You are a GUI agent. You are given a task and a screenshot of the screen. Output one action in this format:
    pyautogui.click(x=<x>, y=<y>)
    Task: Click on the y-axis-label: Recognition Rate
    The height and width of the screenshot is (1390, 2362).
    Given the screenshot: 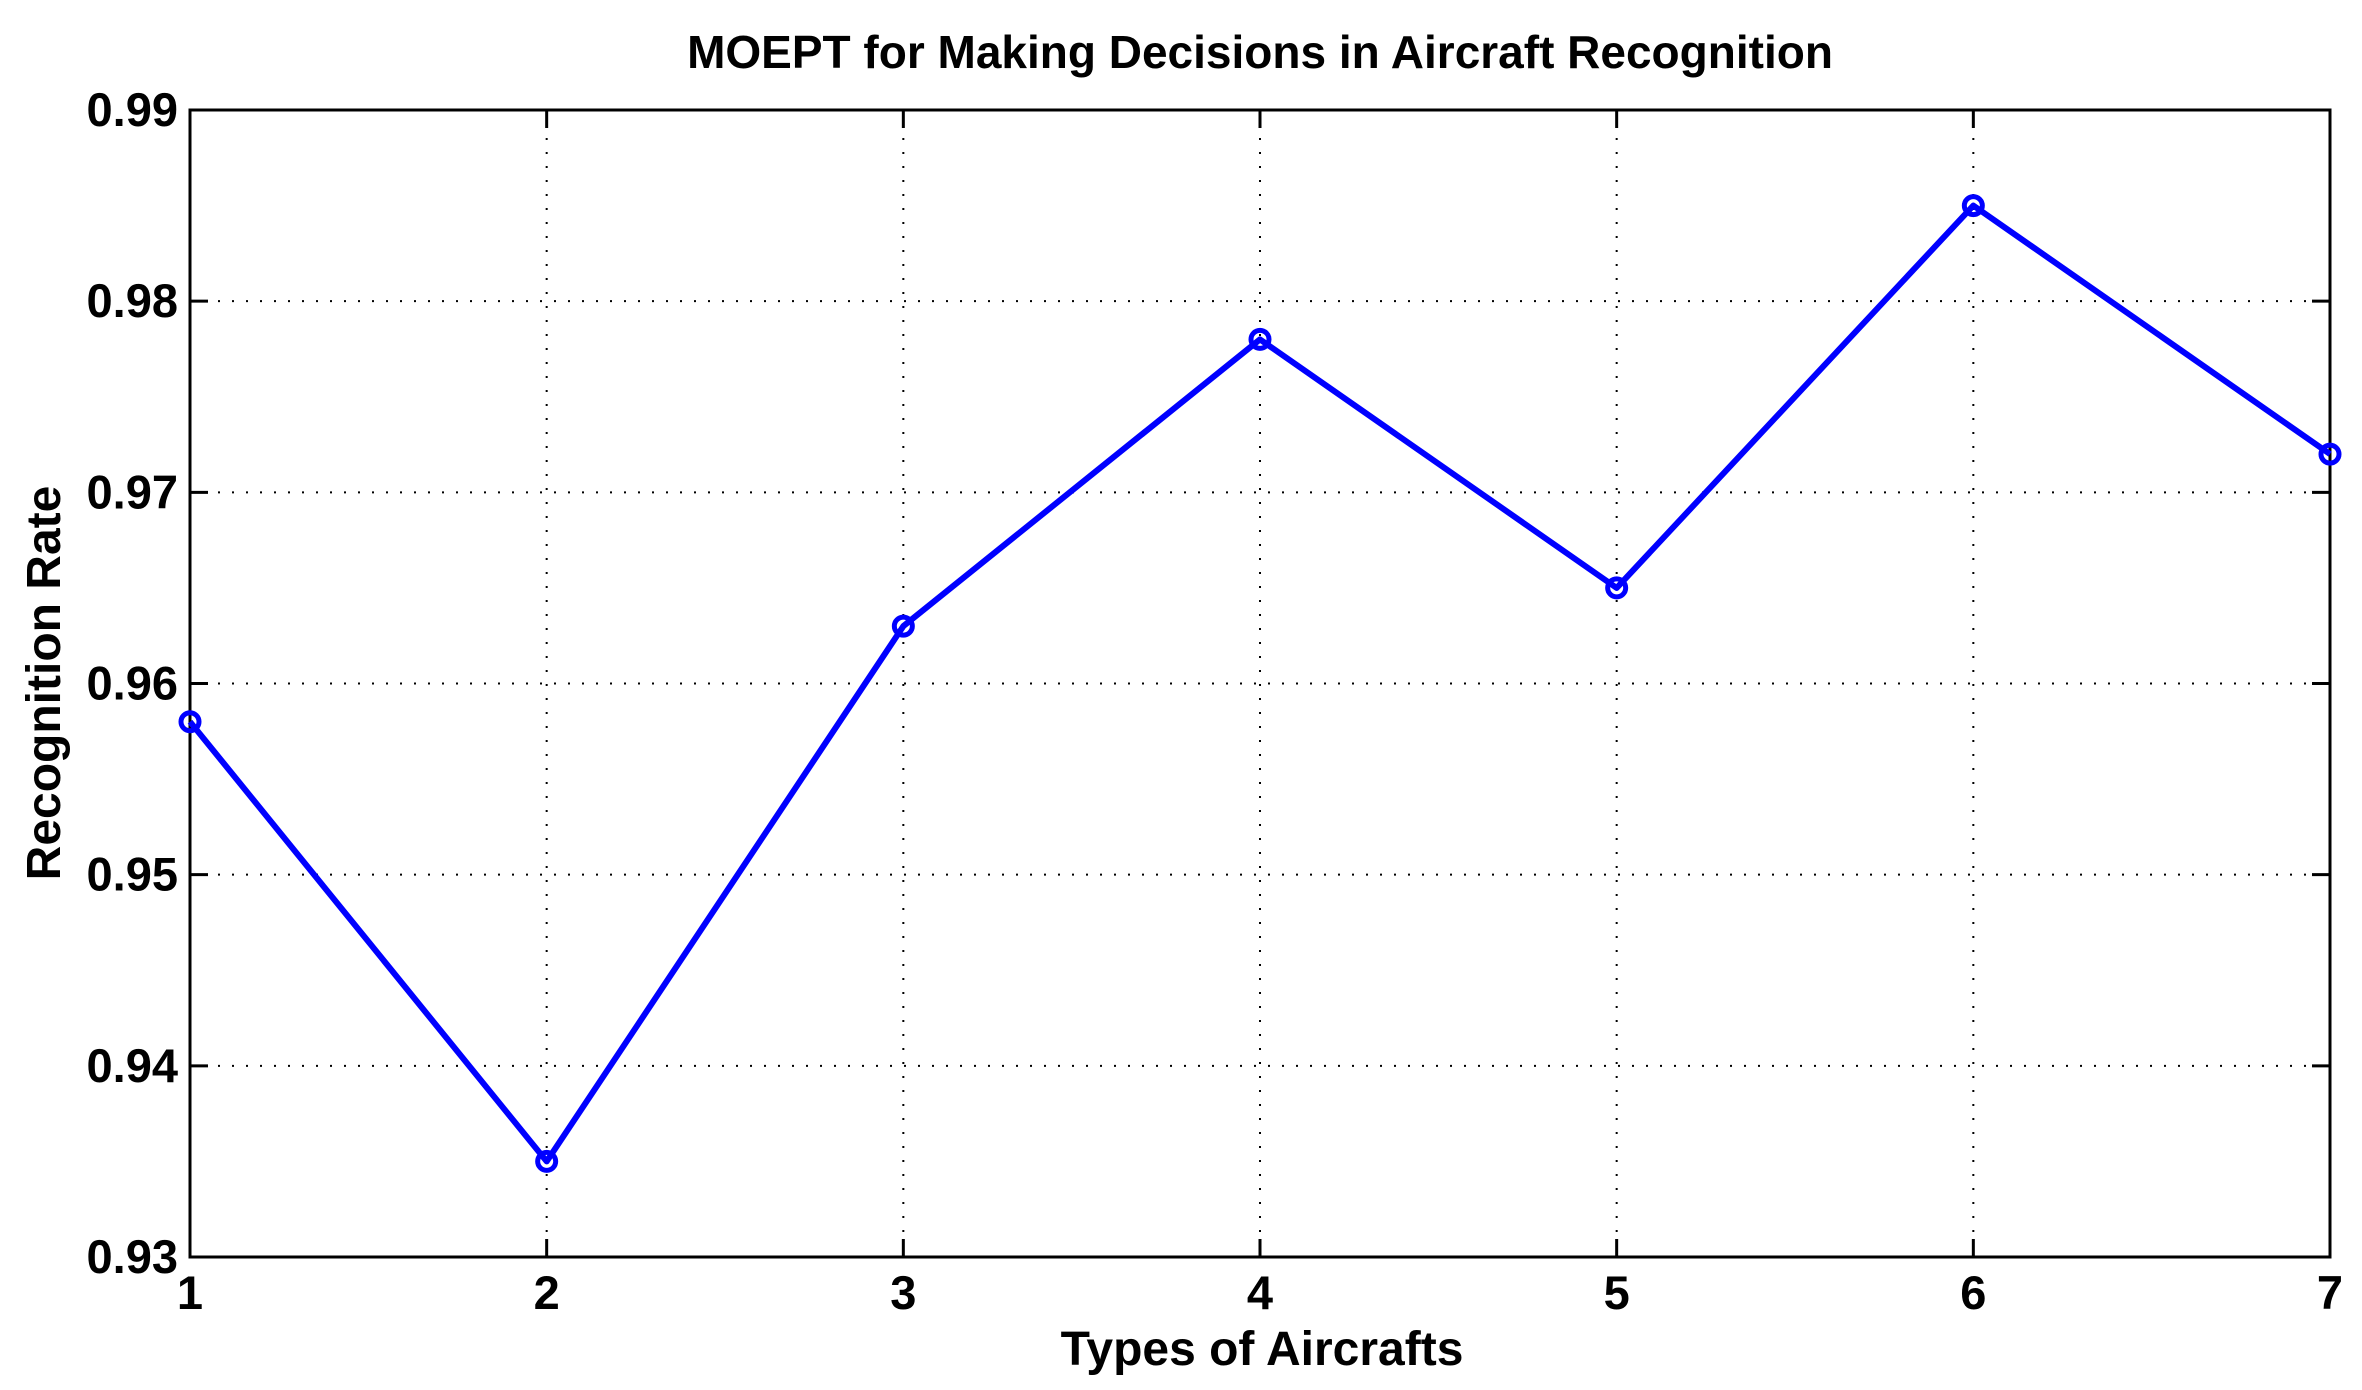 What is the action you would take?
    pyautogui.click(x=44, y=683)
    